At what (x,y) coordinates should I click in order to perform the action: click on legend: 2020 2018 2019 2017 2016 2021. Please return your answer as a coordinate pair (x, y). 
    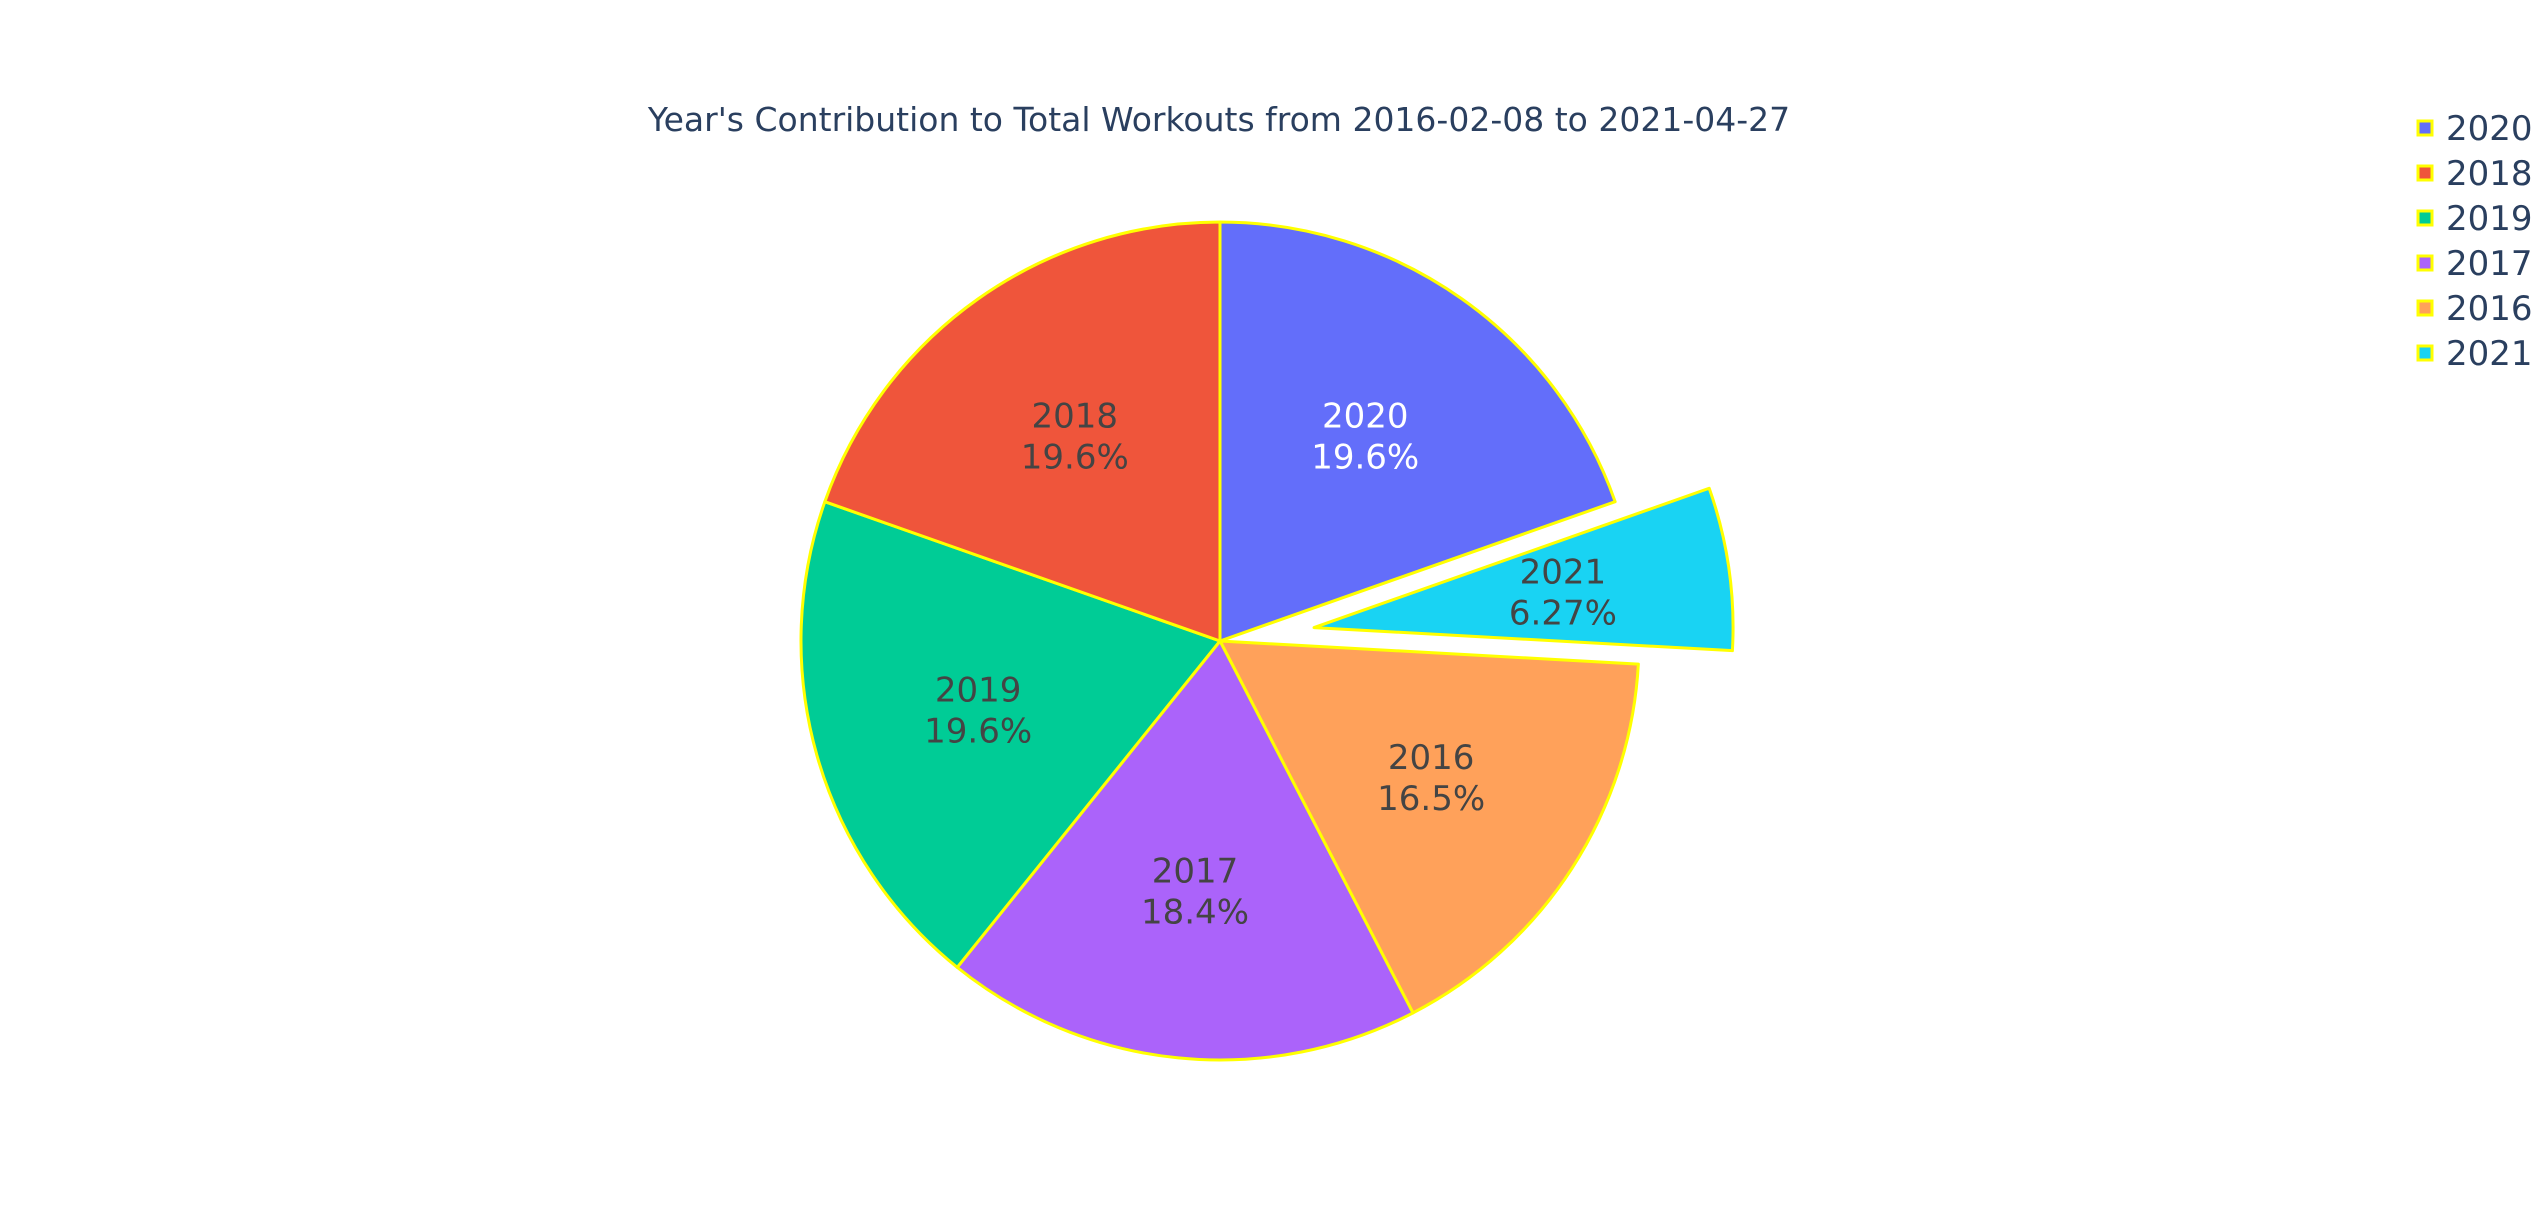
    Looking at the image, I should click on (2474, 241).